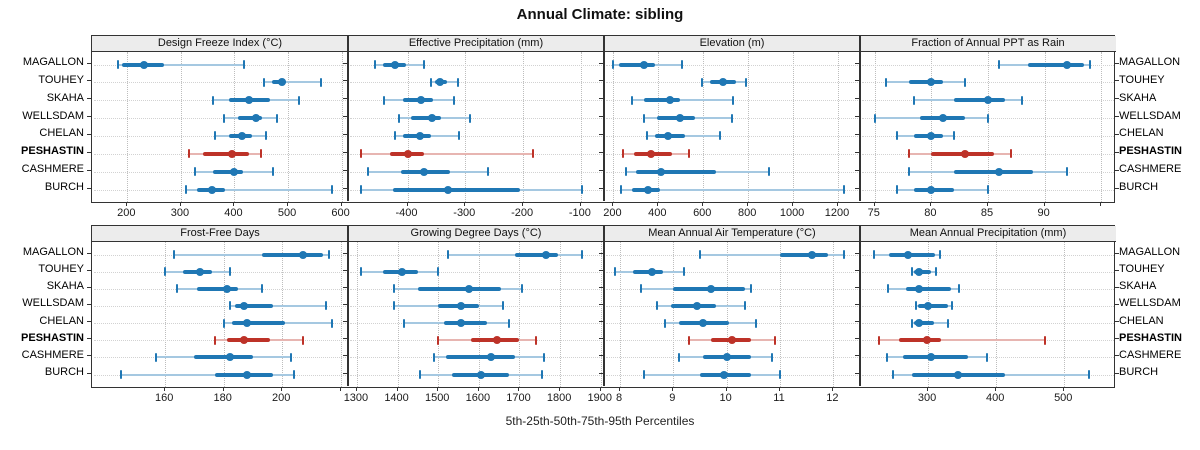  Describe the element at coordinates (1150, 252) in the screenshot. I see `row-label-right: MAGALLON` at that location.